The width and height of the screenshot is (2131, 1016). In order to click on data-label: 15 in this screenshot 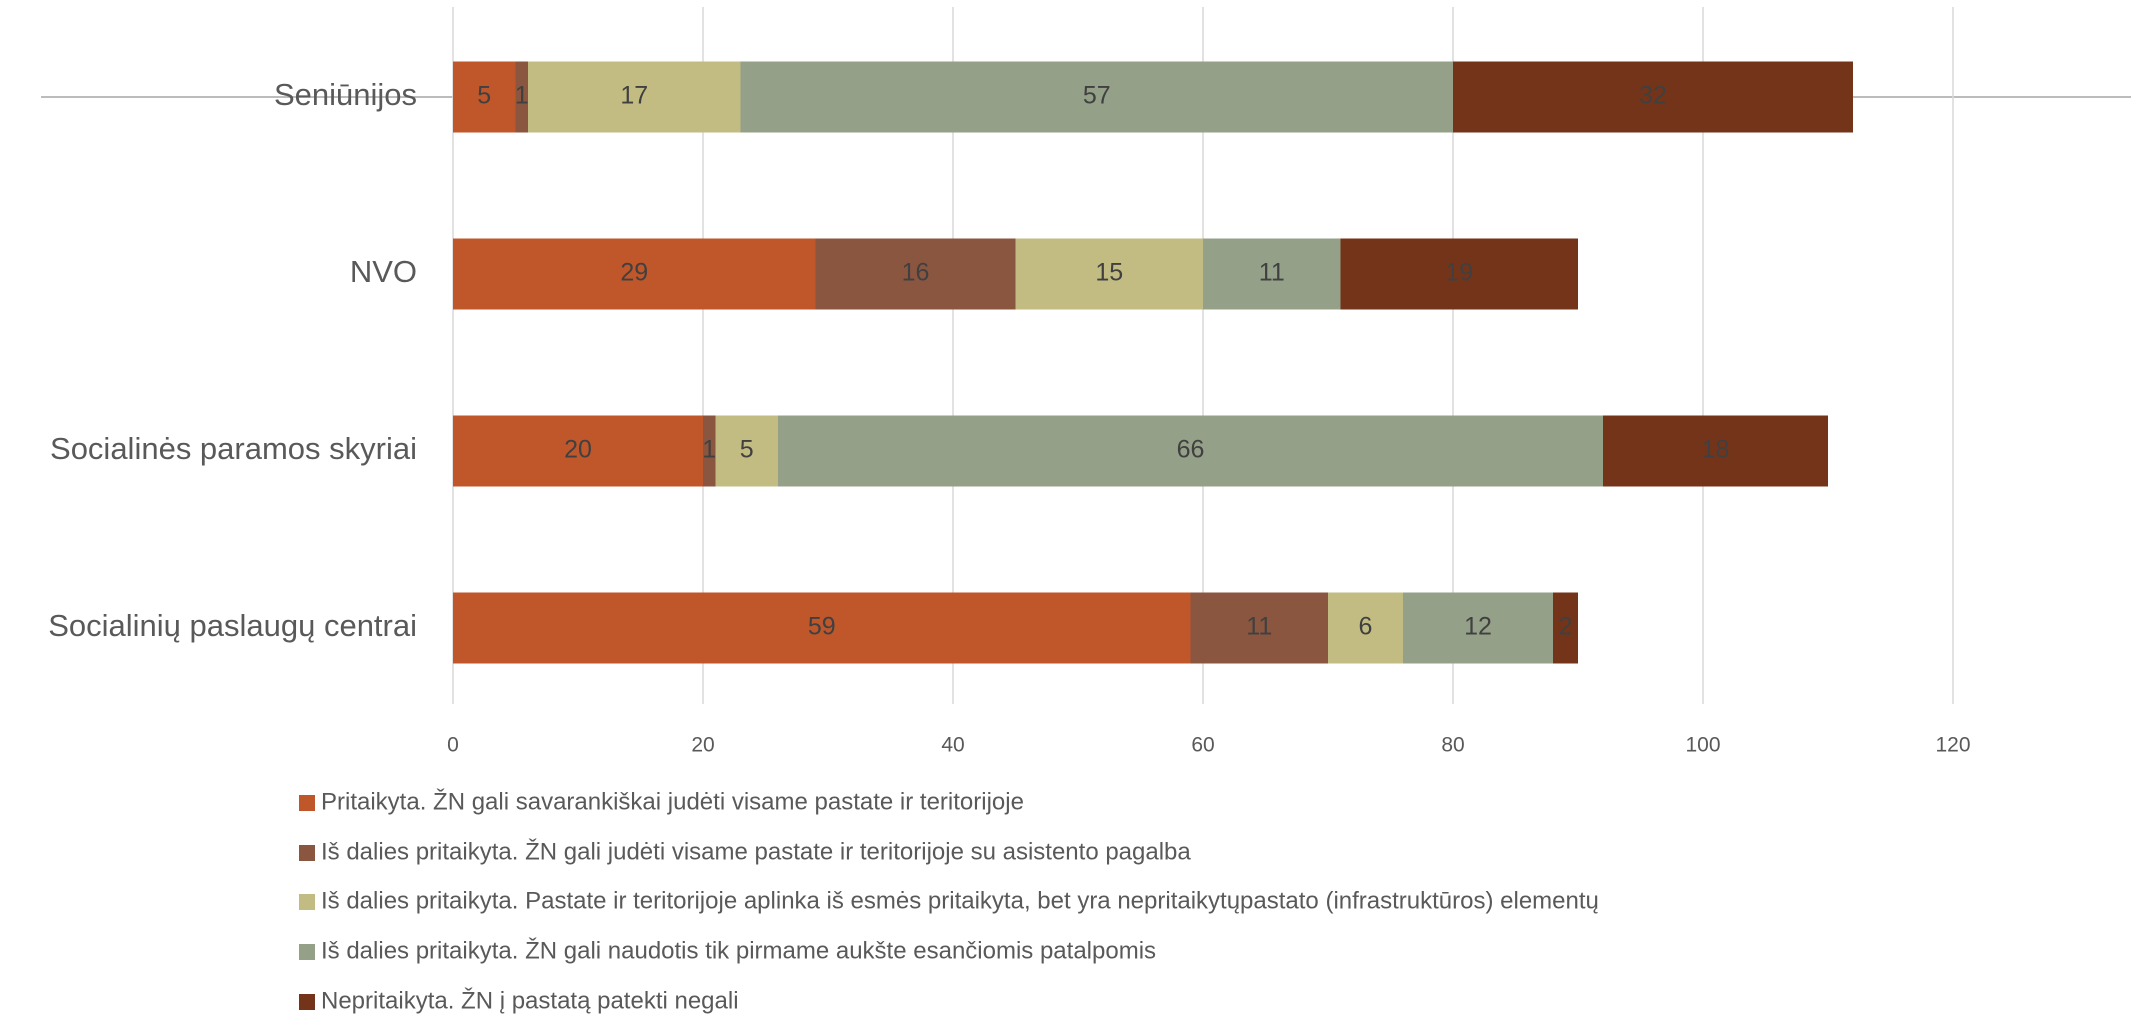, I will do `click(1109, 273)`.